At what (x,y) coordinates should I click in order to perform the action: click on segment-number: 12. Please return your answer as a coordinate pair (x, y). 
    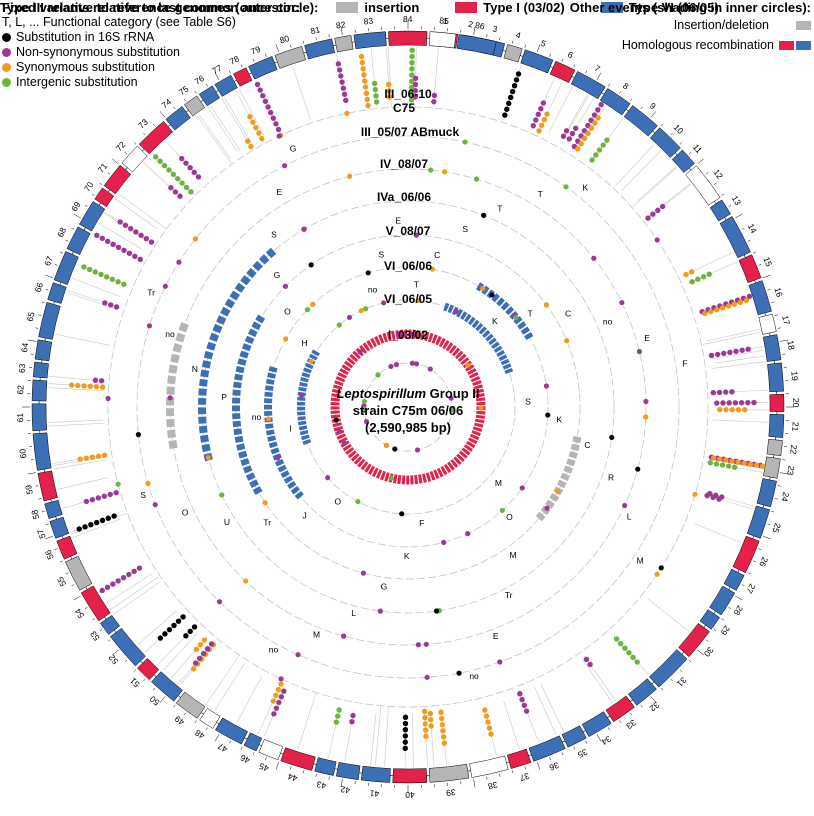
    Looking at the image, I should click on (718, 174).